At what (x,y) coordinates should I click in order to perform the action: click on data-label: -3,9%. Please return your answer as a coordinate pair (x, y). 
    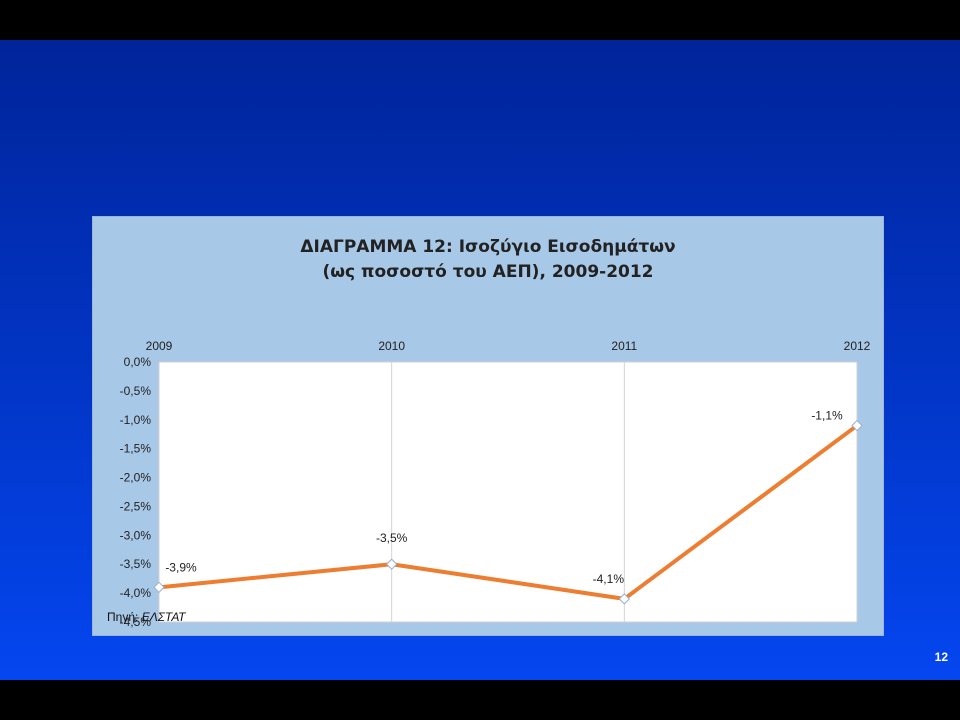
    Looking at the image, I should click on (181, 567).